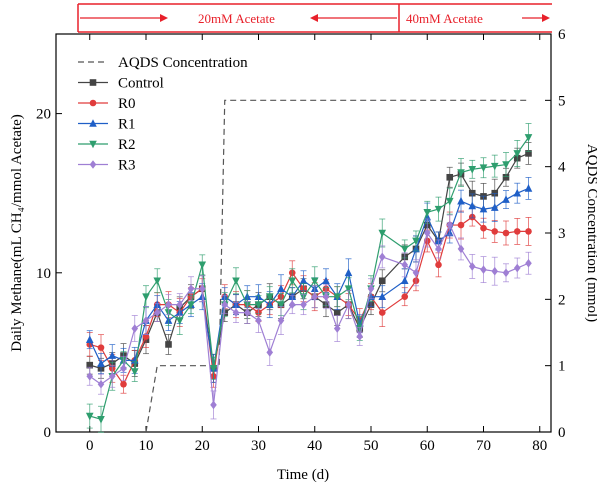  What do you see at coordinates (183, 63) in the screenshot?
I see `legend-aqds-label: AQDS Concentration` at bounding box center [183, 63].